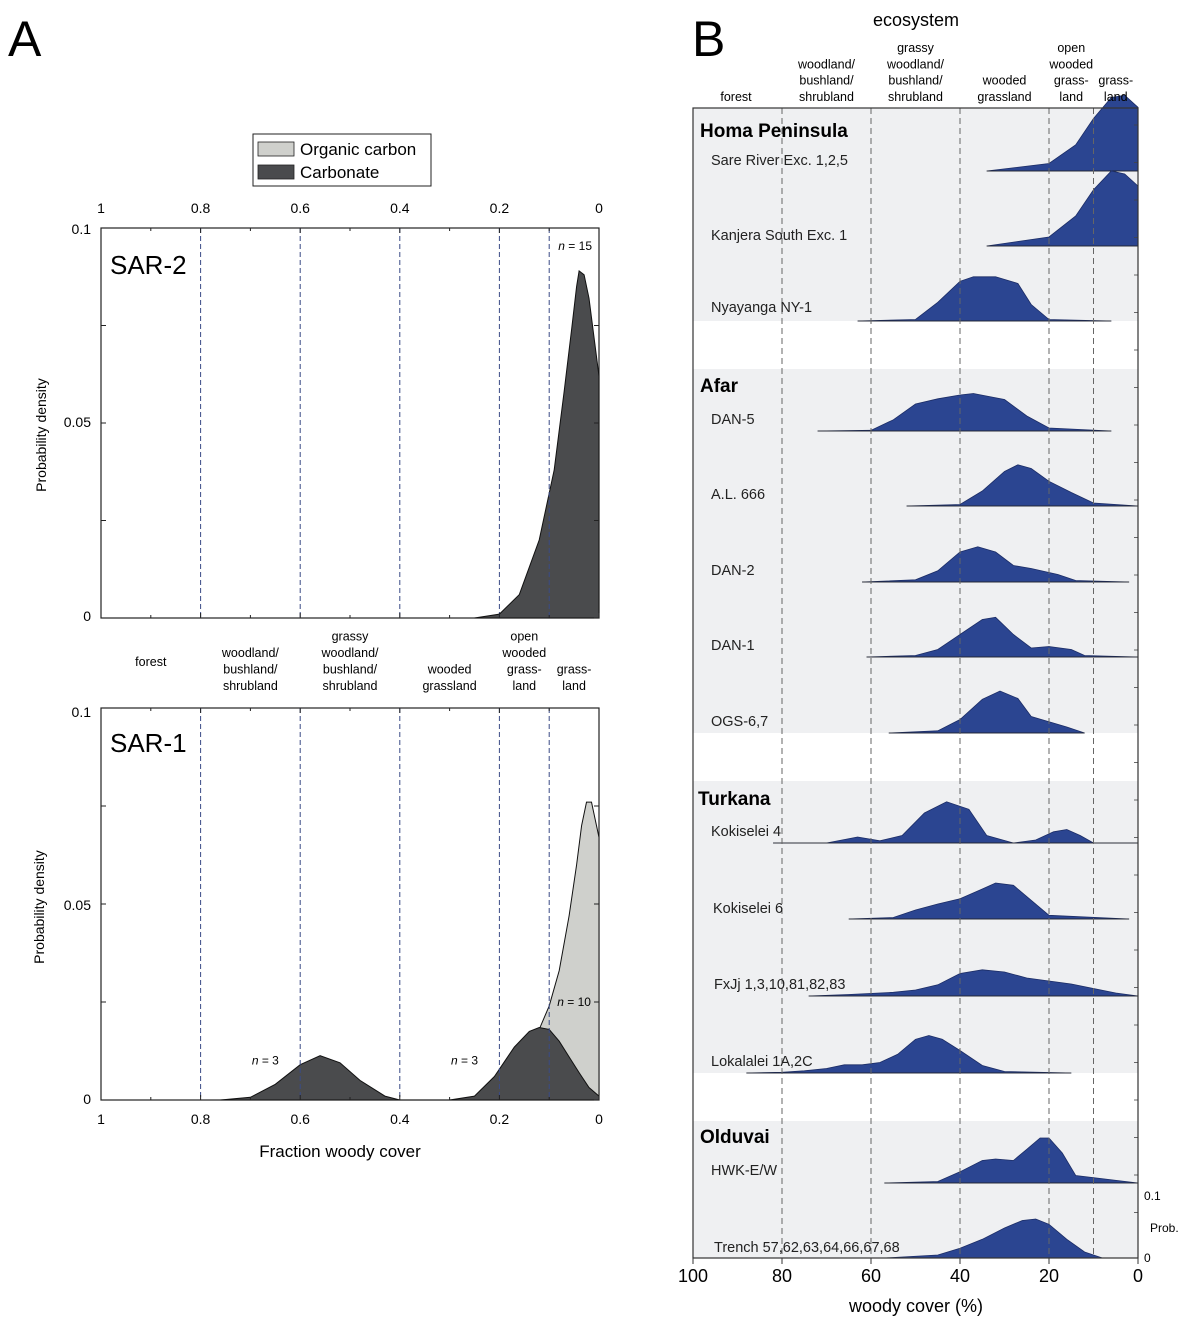 This screenshot has width=1186, height=1322. What do you see at coordinates (250, 669) in the screenshot?
I see `ecosystem-label-a: woodland/bushland/shrubland` at bounding box center [250, 669].